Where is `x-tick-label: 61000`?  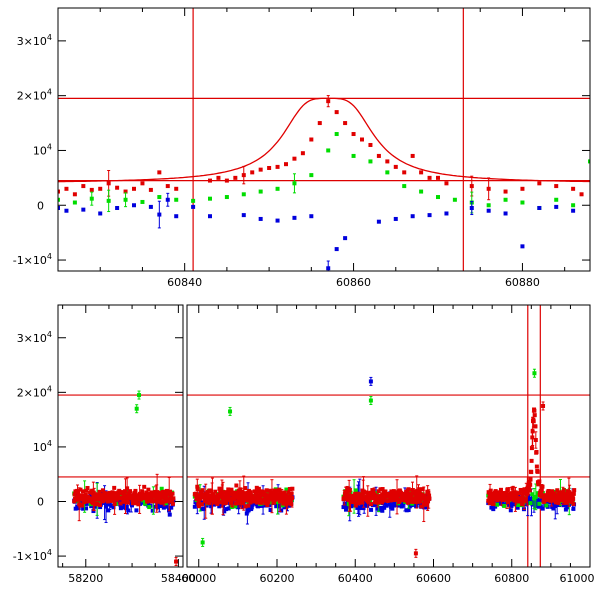
x-tick-label: 61000 is located at coordinates (577, 578).